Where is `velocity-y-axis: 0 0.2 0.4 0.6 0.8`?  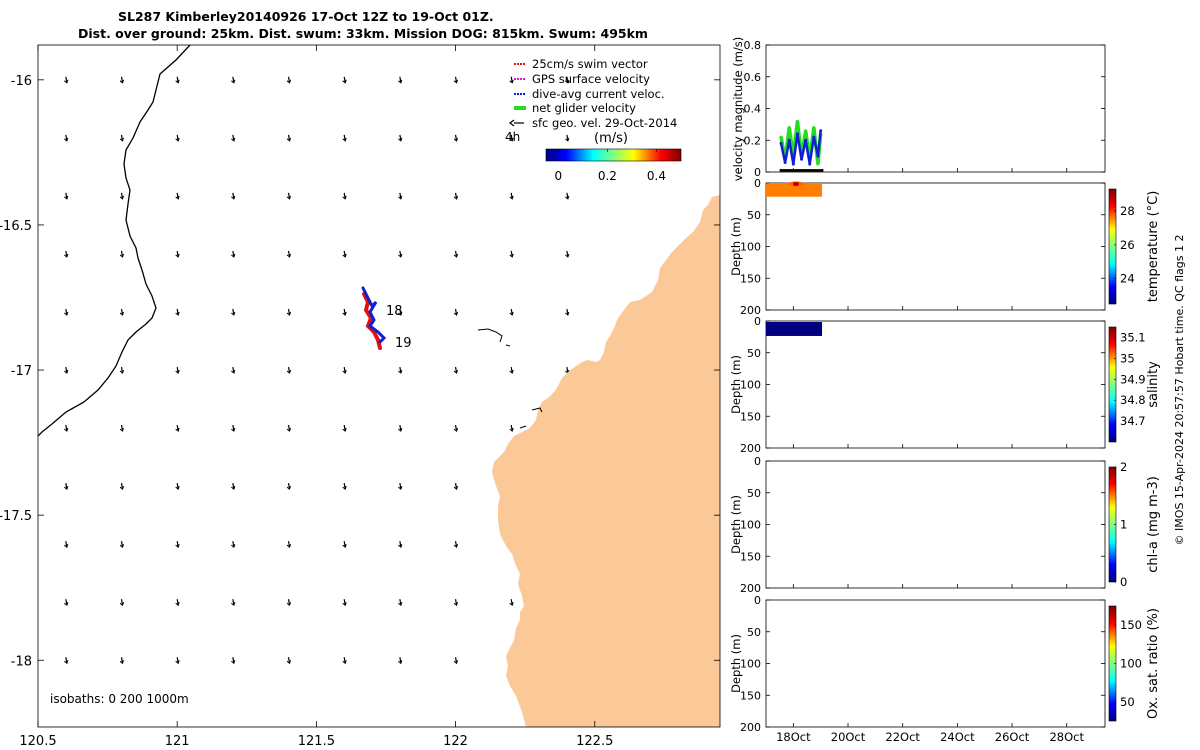
velocity-y-axis: 0 0.2 0.4 0.6 0.8 is located at coordinates (924, 109).